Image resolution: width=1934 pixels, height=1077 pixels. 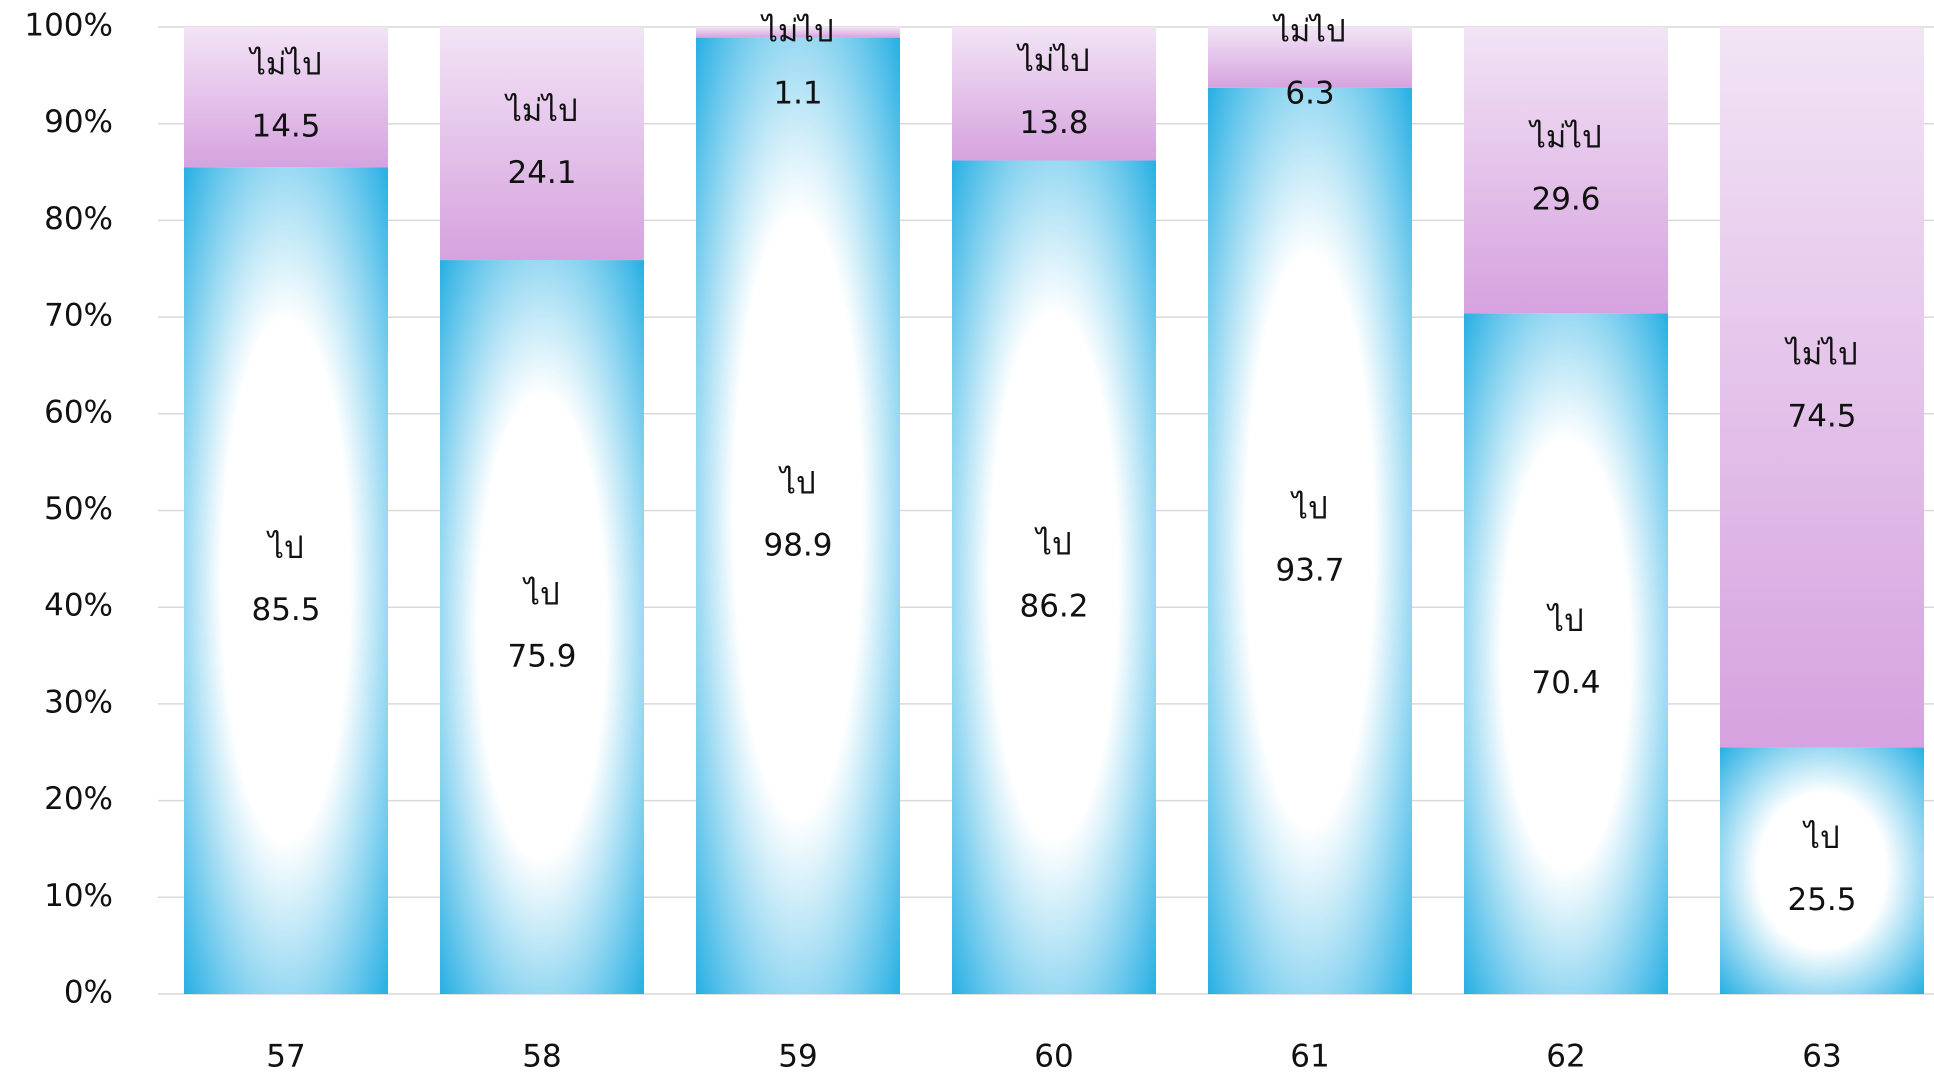 What do you see at coordinates (78, 799) in the screenshot?
I see `y-tick-label: 20%` at bounding box center [78, 799].